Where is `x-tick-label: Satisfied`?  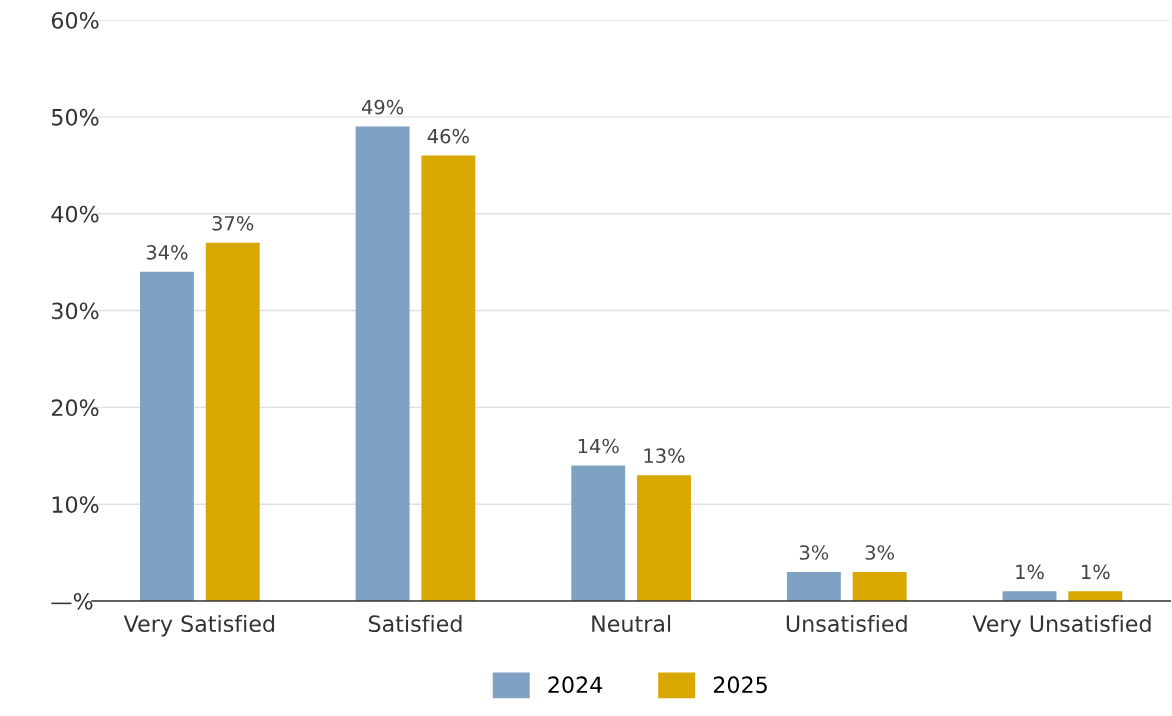
x-tick-label: Satisfied is located at coordinates (415, 623).